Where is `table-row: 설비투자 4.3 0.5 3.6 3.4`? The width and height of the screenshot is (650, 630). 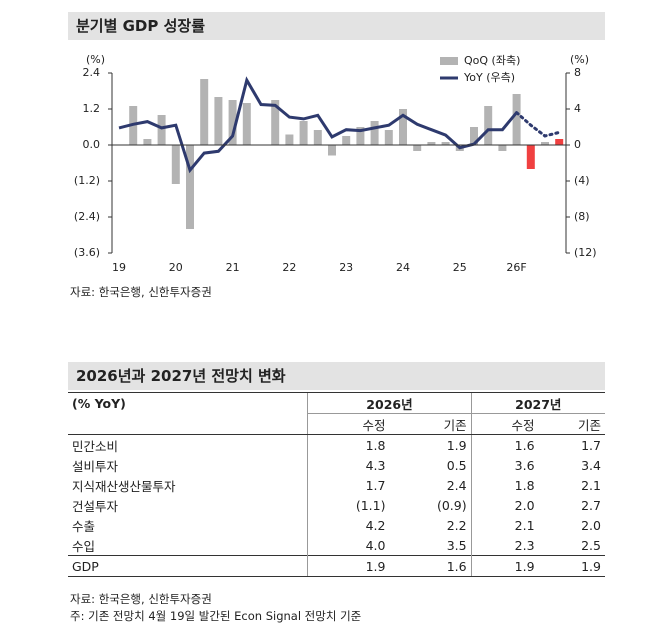 table-row: 설비투자 4.3 0.5 3.6 3.4 is located at coordinates (336, 465).